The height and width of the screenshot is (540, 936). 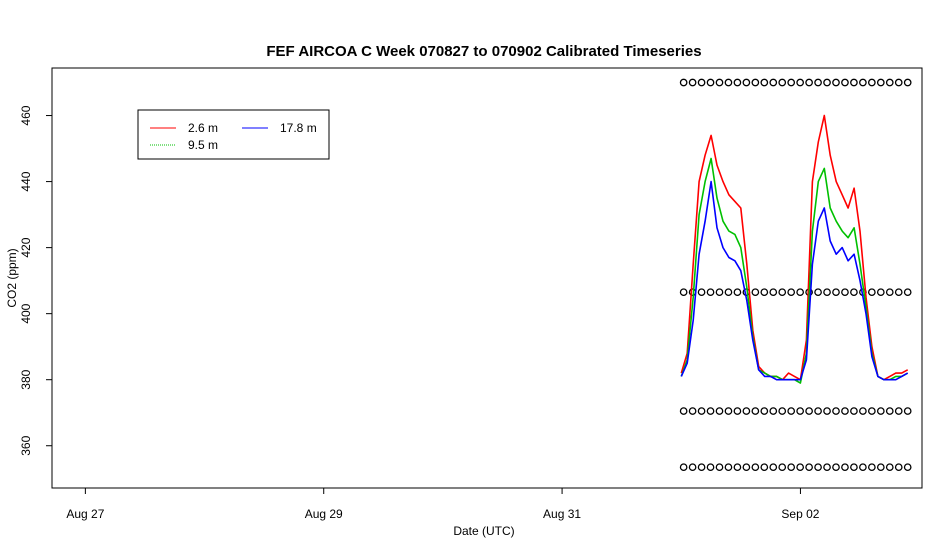 What do you see at coordinates (203, 145) in the screenshot?
I see `legend-label-9.5m: 9.5 m` at bounding box center [203, 145].